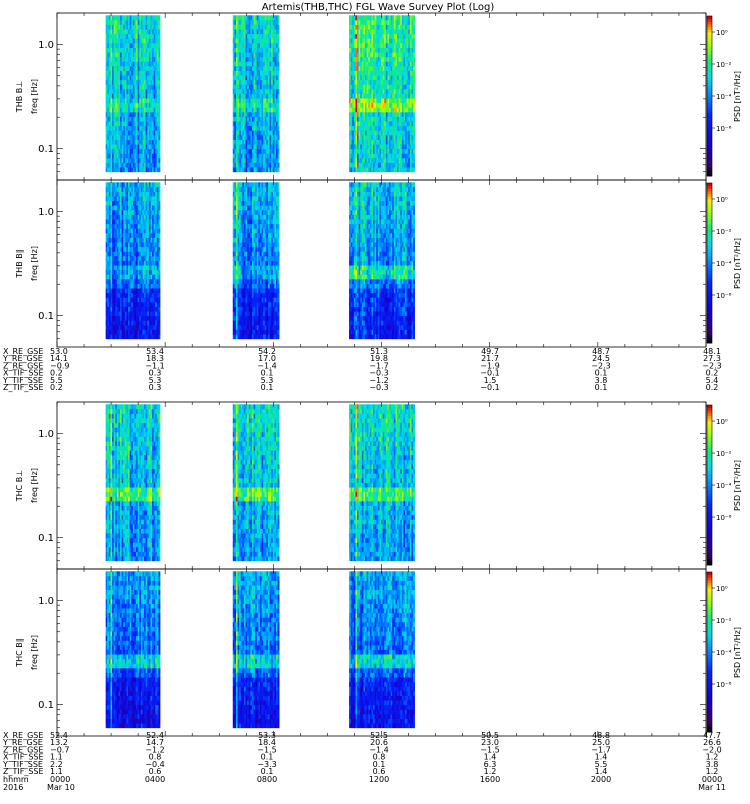 The height and width of the screenshot is (804, 750). What do you see at coordinates (46, 149) in the screenshot?
I see `y-tick-label: 0.1` at bounding box center [46, 149].